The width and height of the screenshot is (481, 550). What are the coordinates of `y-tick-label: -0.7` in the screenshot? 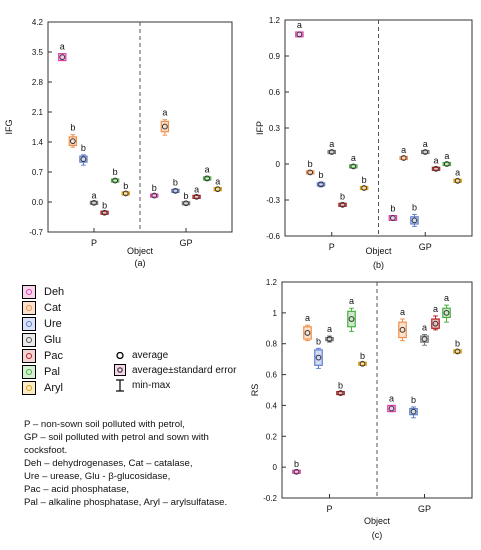 It's located at (36, 232).